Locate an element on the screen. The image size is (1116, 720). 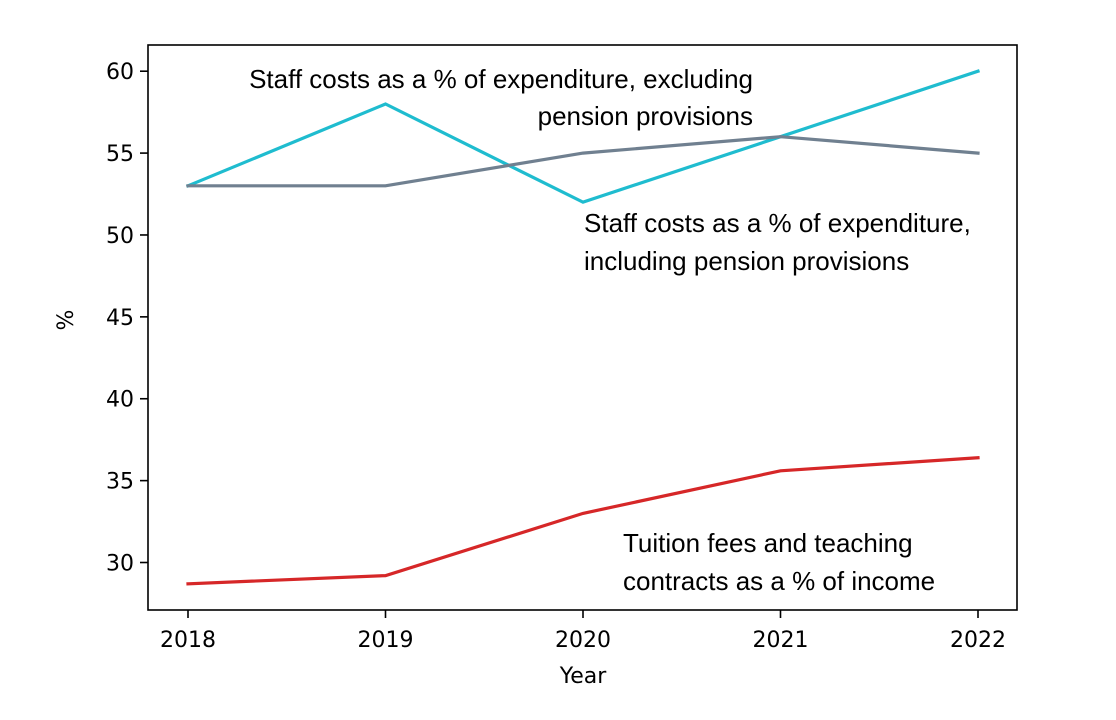
annotation-line: pension provisions is located at coordinates (645, 116).